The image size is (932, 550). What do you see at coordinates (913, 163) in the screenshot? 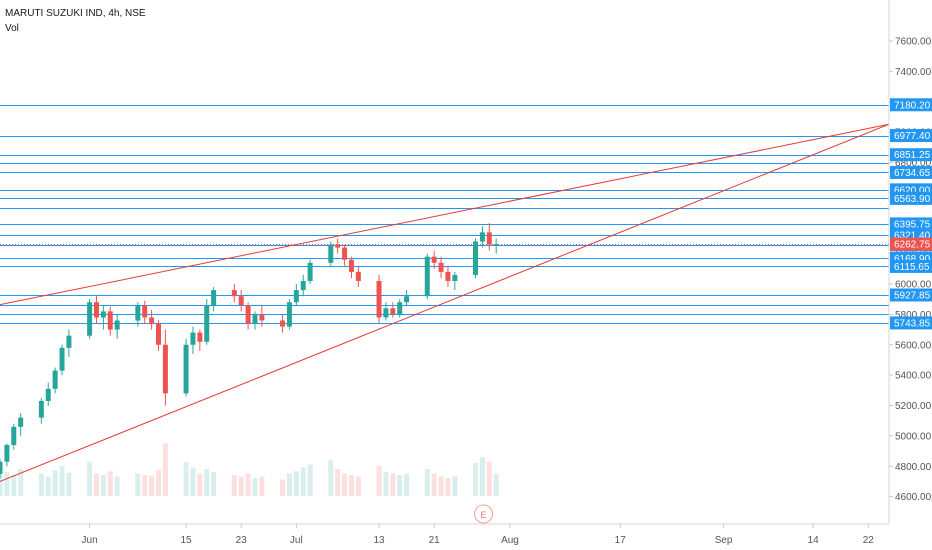
I see `price-tick-label: 6800.00` at bounding box center [913, 163].